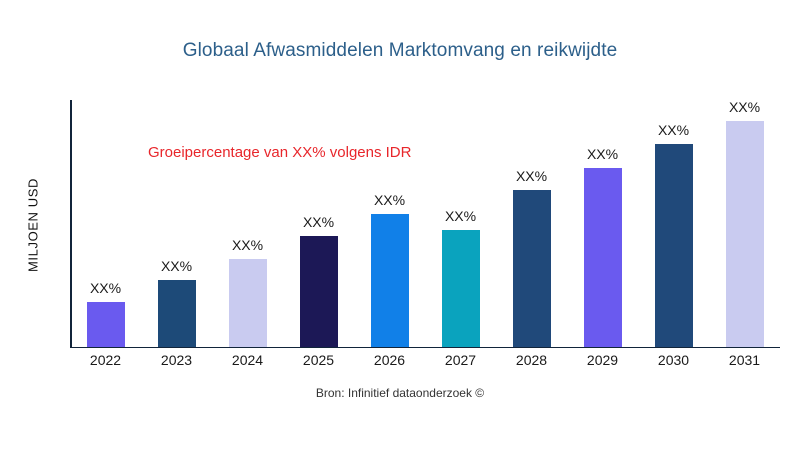 This screenshot has width=800, height=450. Describe the element at coordinates (389, 199) in the screenshot. I see `bar-value-label-2026: XX%` at that location.